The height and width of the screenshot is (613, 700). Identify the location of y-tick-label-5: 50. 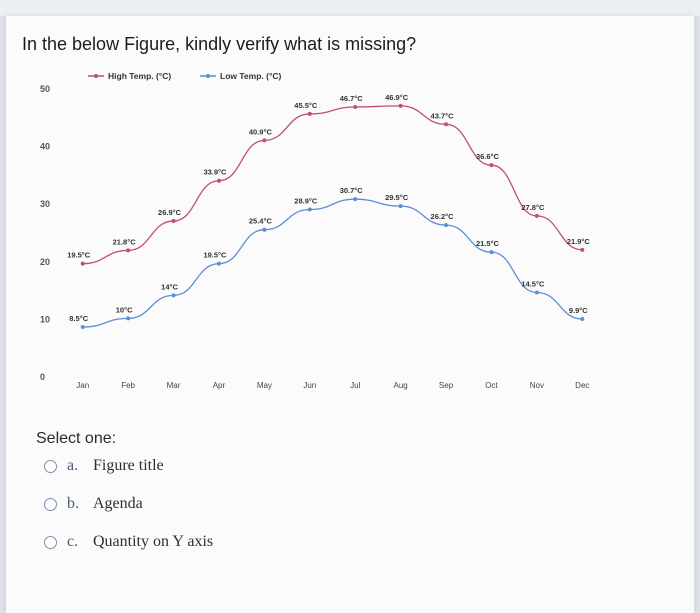
(45, 89).